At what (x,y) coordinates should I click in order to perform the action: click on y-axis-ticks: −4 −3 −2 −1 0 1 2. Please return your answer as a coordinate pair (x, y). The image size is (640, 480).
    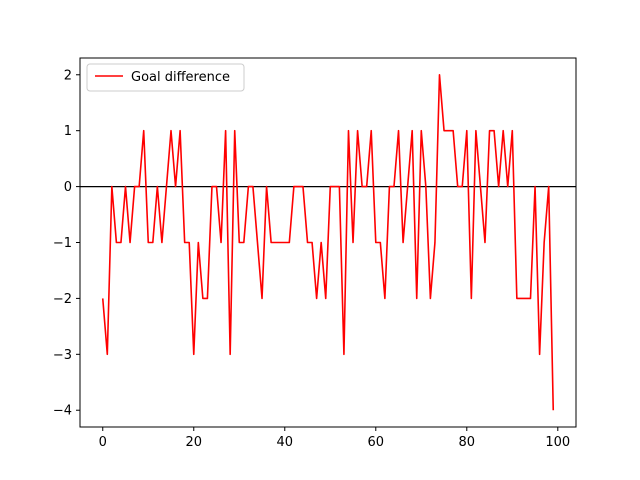
    Looking at the image, I should click on (66, 243).